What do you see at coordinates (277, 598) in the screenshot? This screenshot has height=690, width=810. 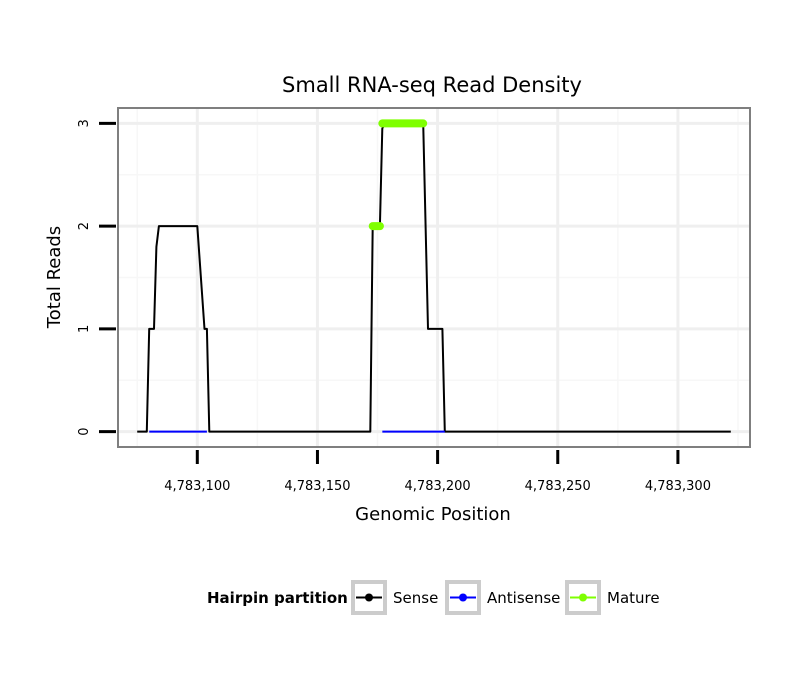 I see `legend-title: Hairpin partition` at bounding box center [277, 598].